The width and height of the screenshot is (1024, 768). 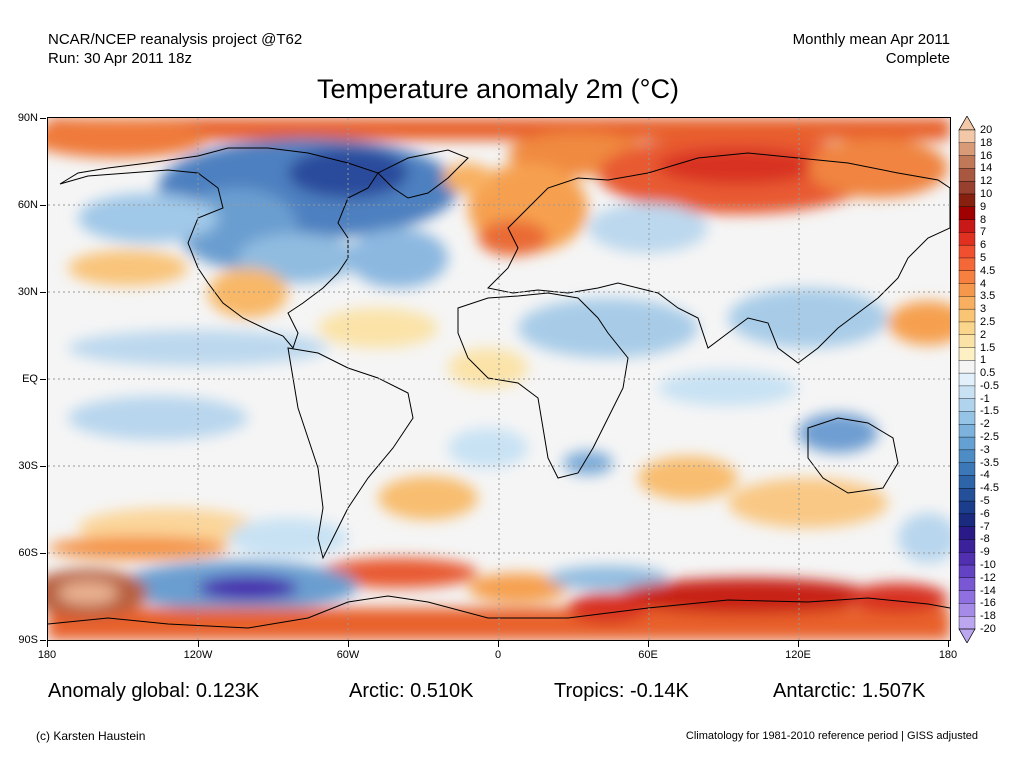 I want to click on colorbar-label: -16, so click(x=988, y=603).